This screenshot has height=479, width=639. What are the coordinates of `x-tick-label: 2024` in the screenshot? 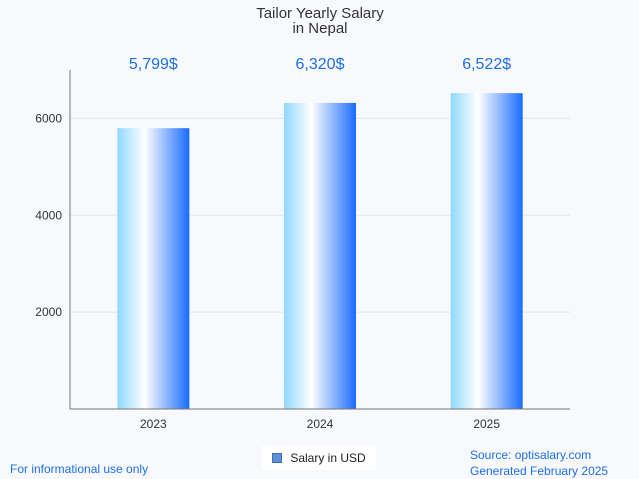 It's located at (320, 424).